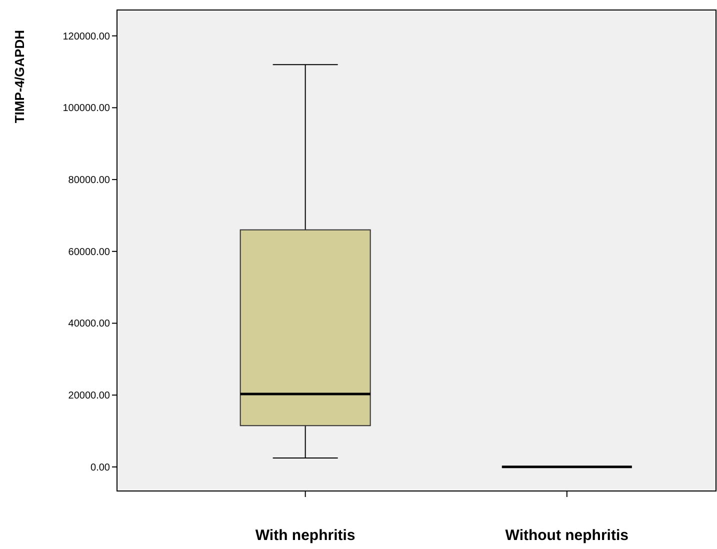  What do you see at coordinates (19, 77) in the screenshot?
I see `y-axis-title: TIMP-4/GAPDH` at bounding box center [19, 77].